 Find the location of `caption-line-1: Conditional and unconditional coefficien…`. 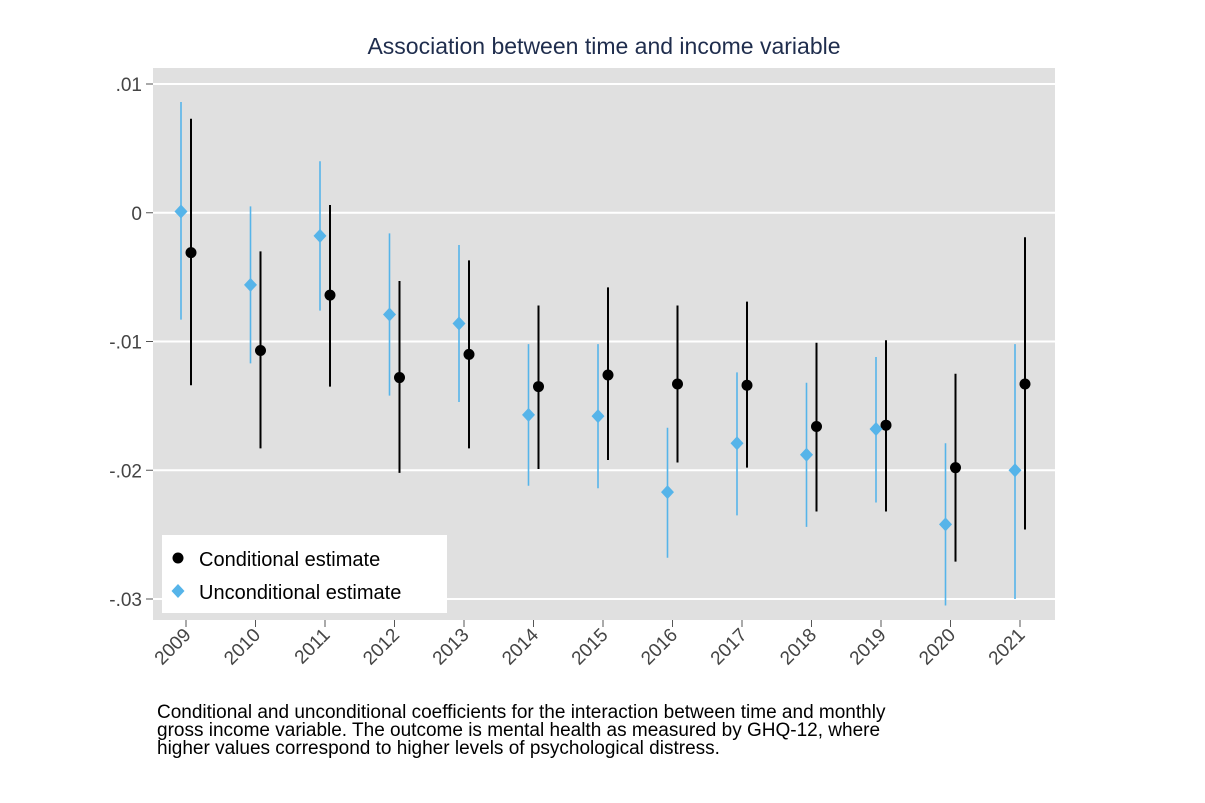

caption-line-1: Conditional and unconditional coefficien… is located at coordinates (521, 712).